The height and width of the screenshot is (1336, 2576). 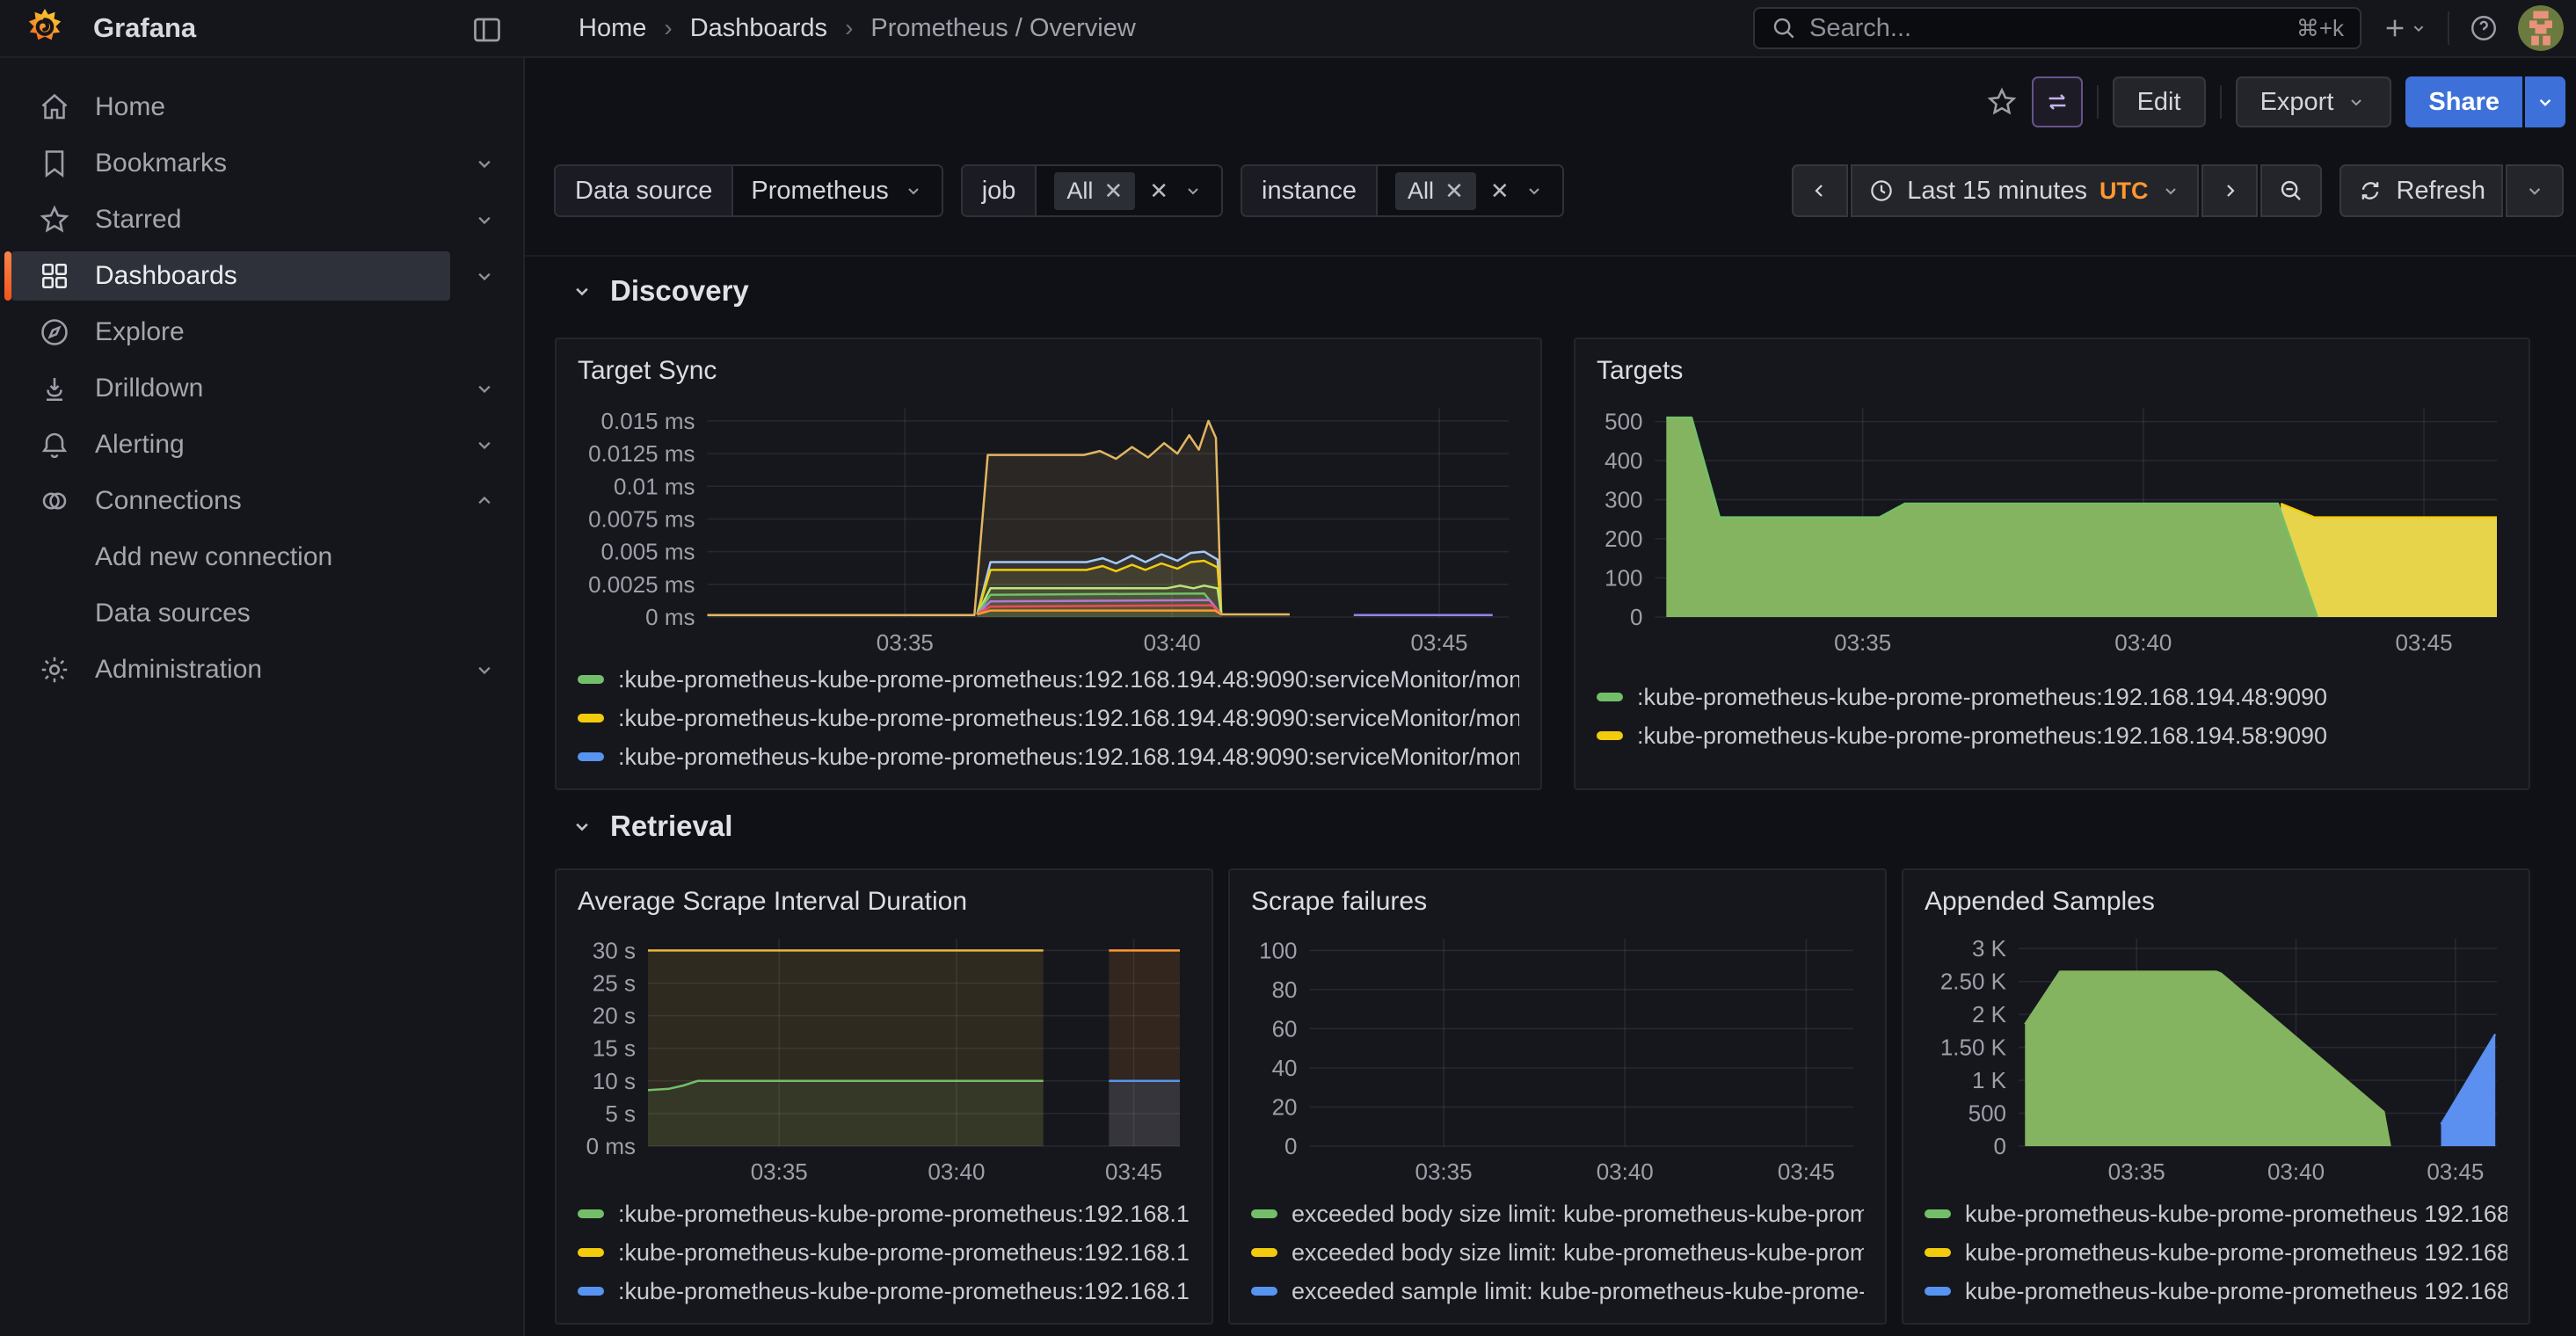 What do you see at coordinates (1640, 370) in the screenshot?
I see `panel-title: Targets` at bounding box center [1640, 370].